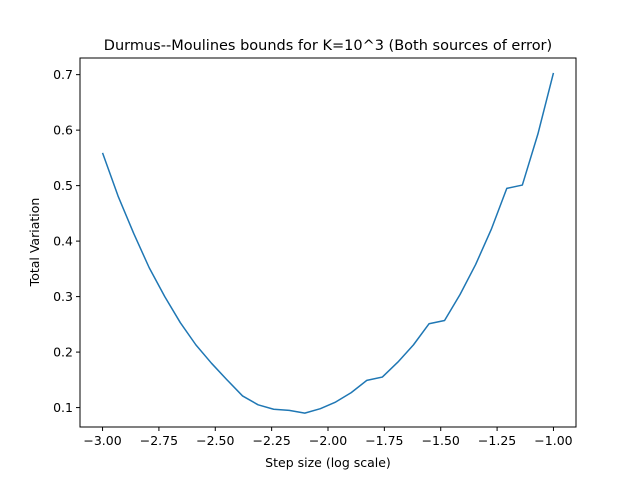 The height and width of the screenshot is (480, 640). What do you see at coordinates (63, 352) in the screenshot?
I see `y-tick-label: 0.2` at bounding box center [63, 352].